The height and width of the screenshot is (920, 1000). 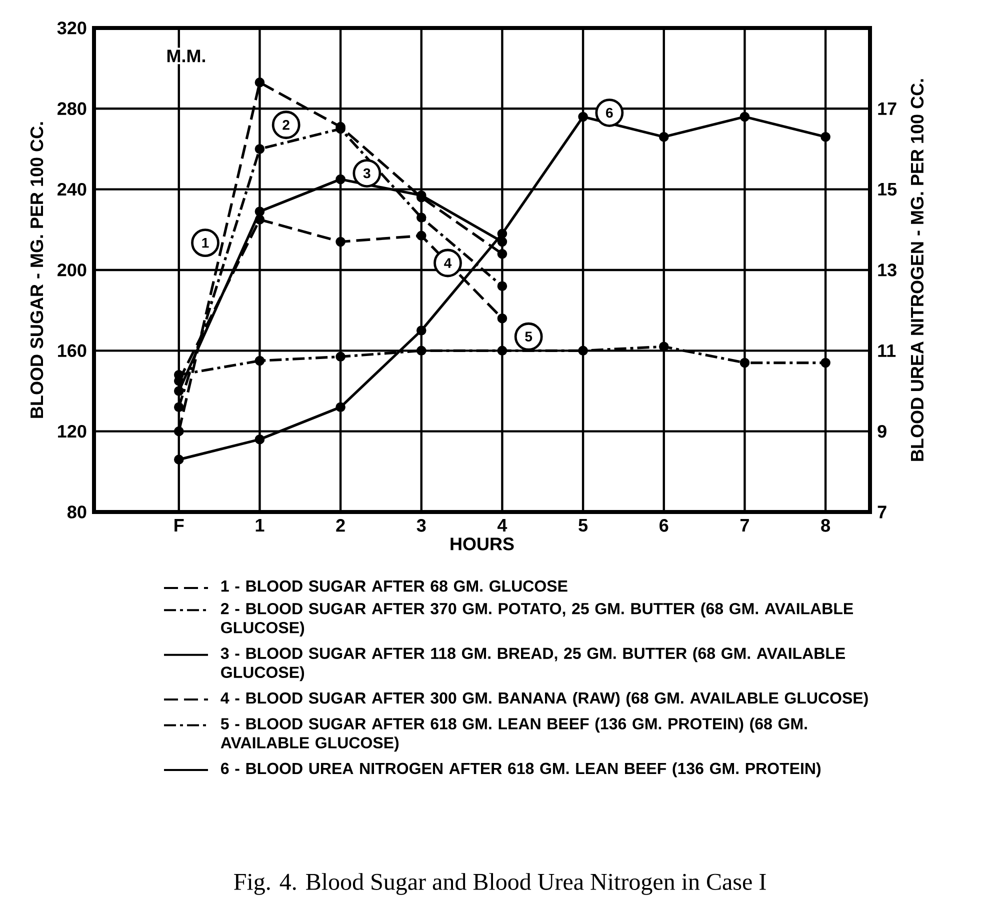 What do you see at coordinates (448, 263) in the screenshot?
I see `annotation: 4` at bounding box center [448, 263].